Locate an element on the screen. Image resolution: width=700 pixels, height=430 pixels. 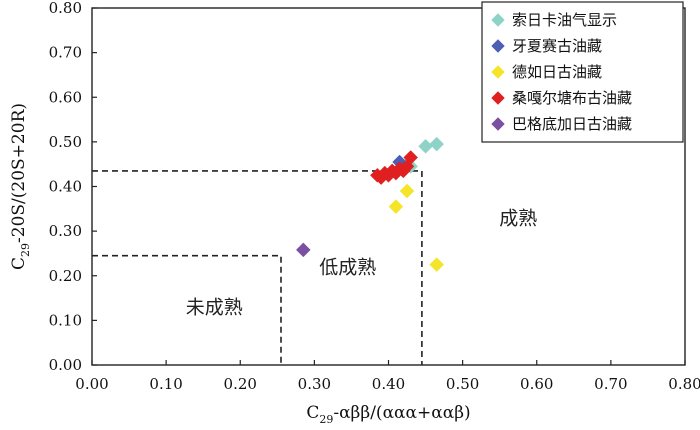
x-tick-label: 0.40 is located at coordinates (388, 384).